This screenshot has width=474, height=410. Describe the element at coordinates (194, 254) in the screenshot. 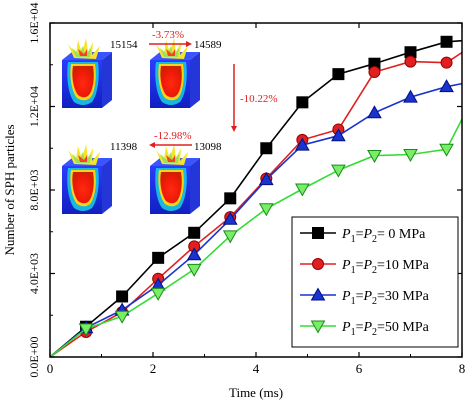

I see `data-point-s2-p4` at that location.